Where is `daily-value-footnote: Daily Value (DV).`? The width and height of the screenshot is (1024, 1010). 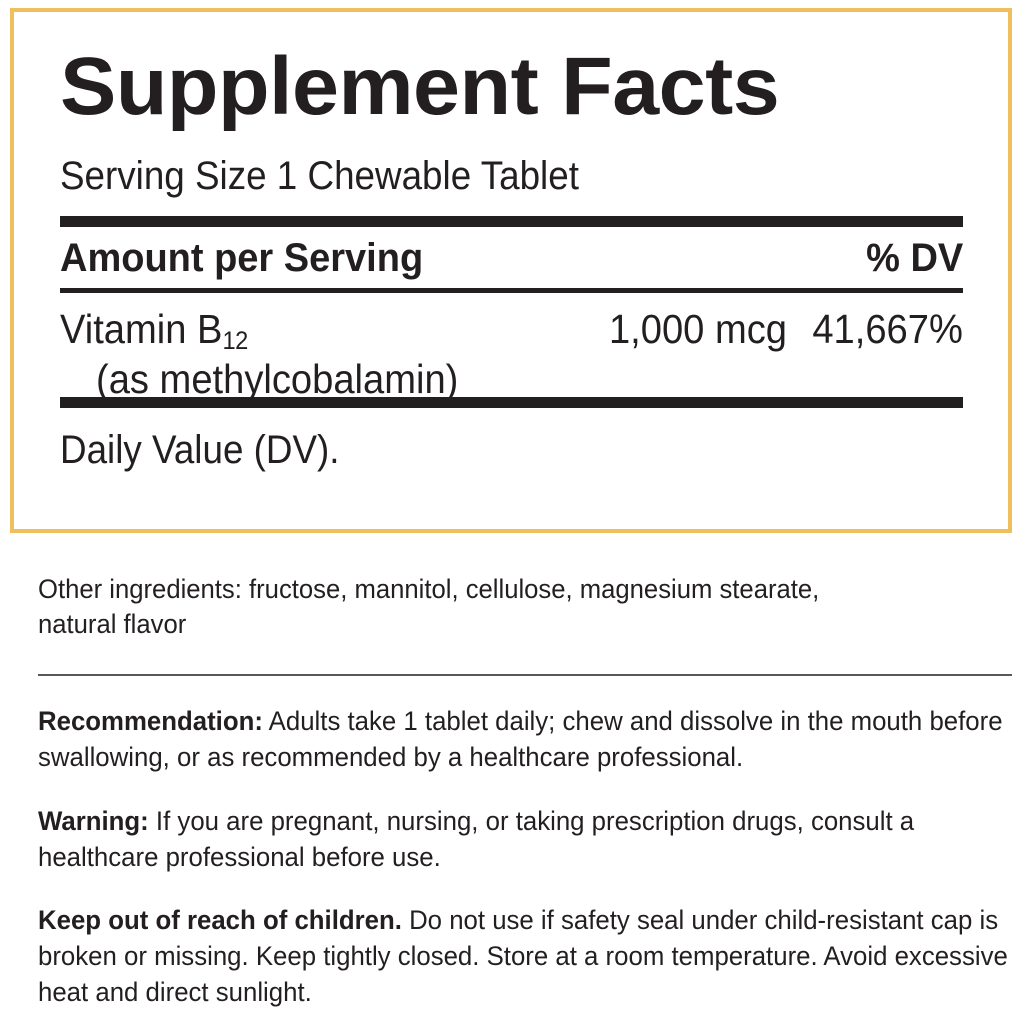 daily-value-footnote: Daily Value (DV). is located at coordinates (200, 450).